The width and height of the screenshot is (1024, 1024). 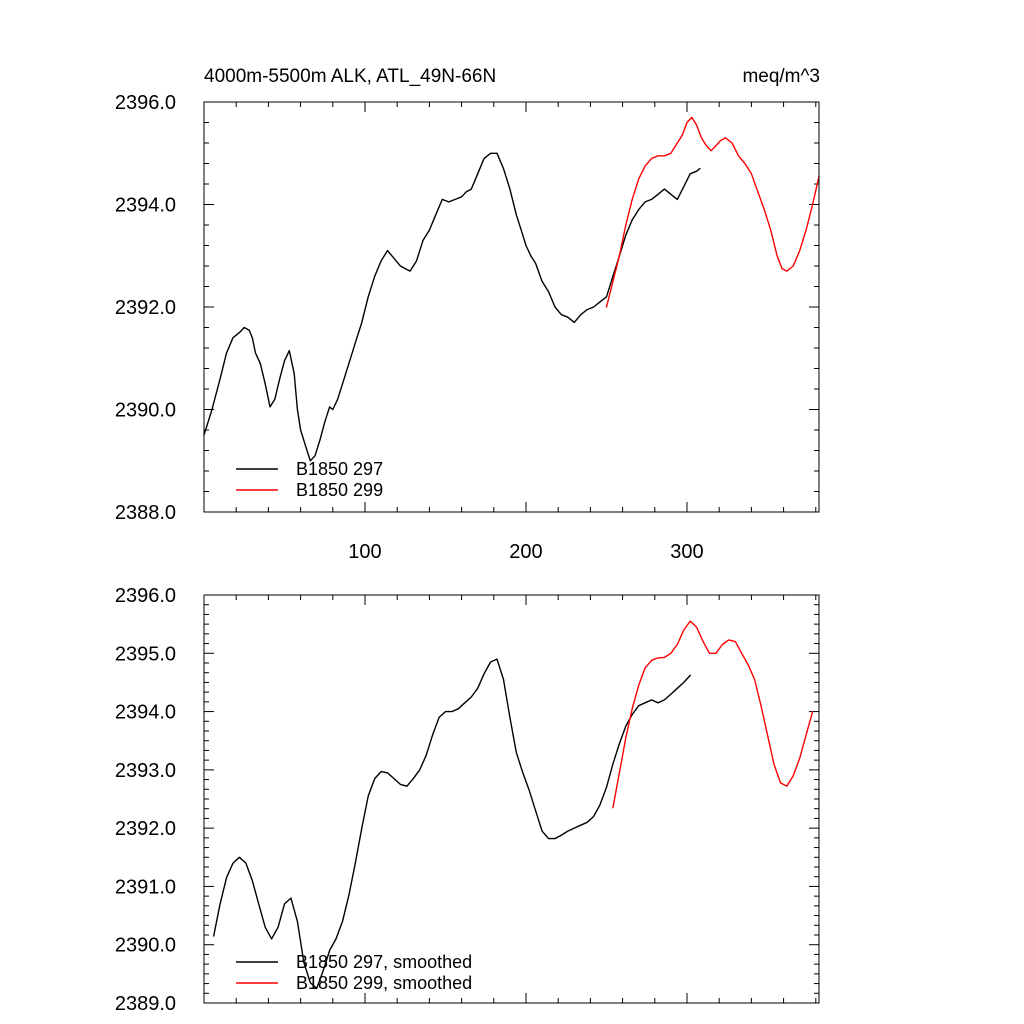 I want to click on top-series-1-line, so click(x=712, y=212).